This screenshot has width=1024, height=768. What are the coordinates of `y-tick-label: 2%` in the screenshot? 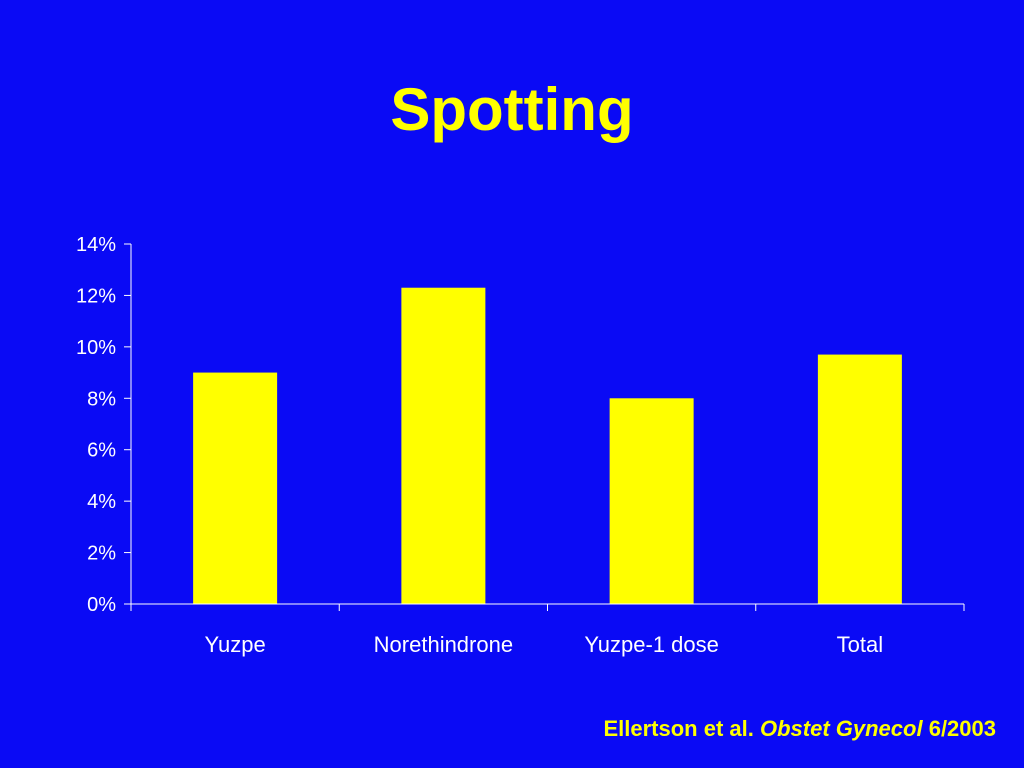 It's located at (101, 554).